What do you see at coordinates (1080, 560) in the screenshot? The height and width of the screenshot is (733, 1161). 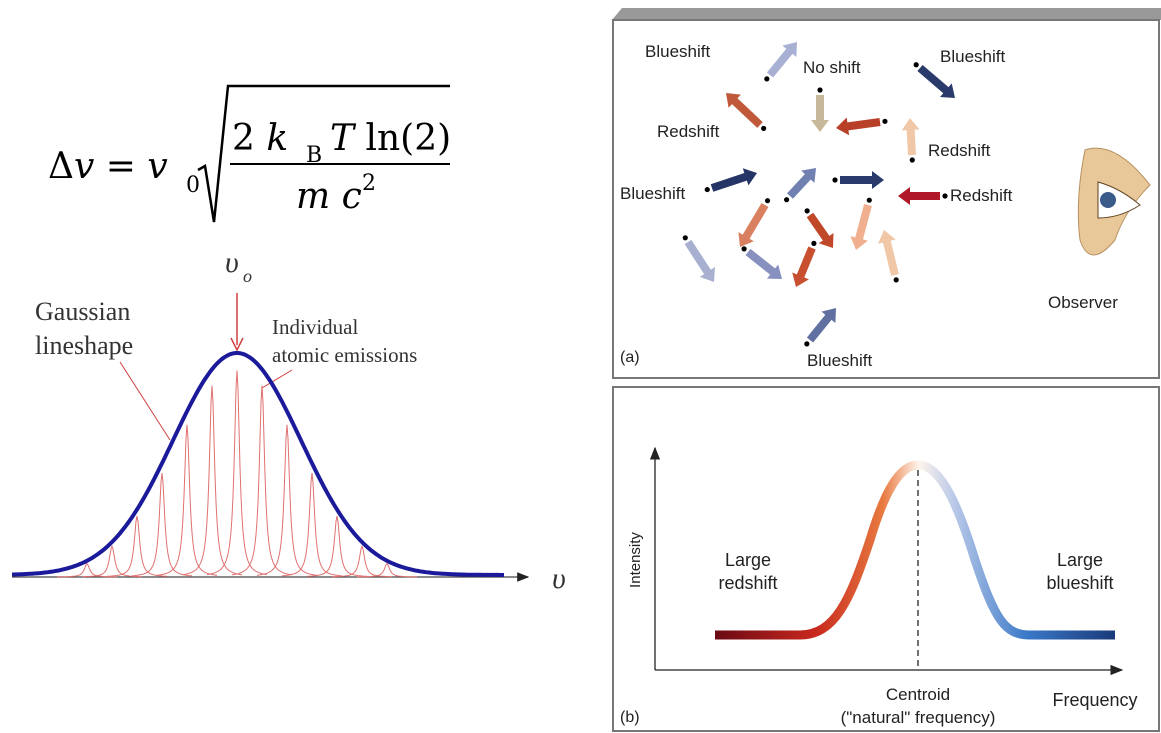 I see `right-label: Large` at bounding box center [1080, 560].